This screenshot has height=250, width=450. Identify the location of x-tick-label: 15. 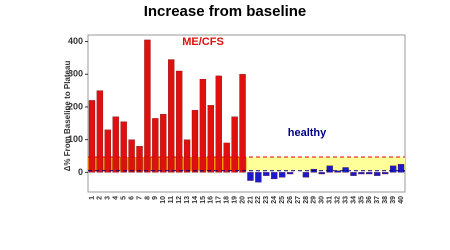
(203, 200).